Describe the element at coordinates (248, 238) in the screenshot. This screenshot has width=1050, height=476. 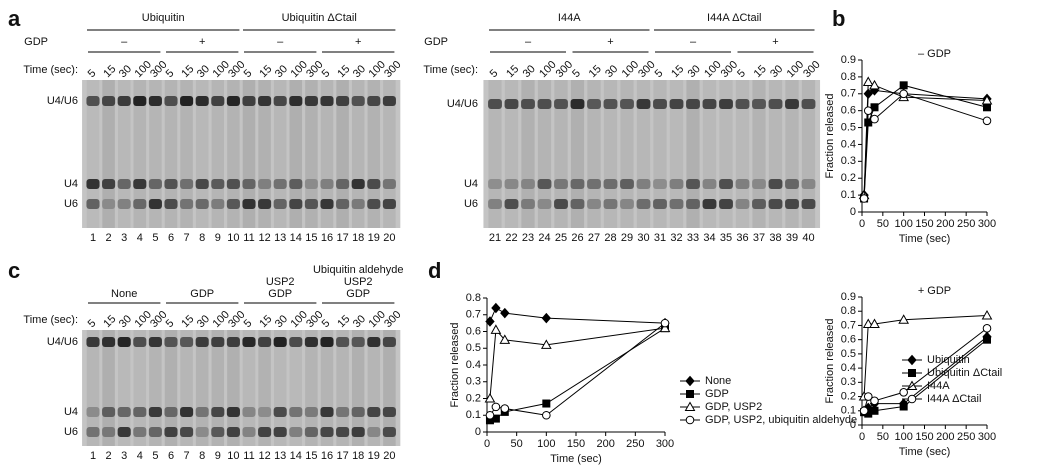
I see `lane-number: 11` at that location.